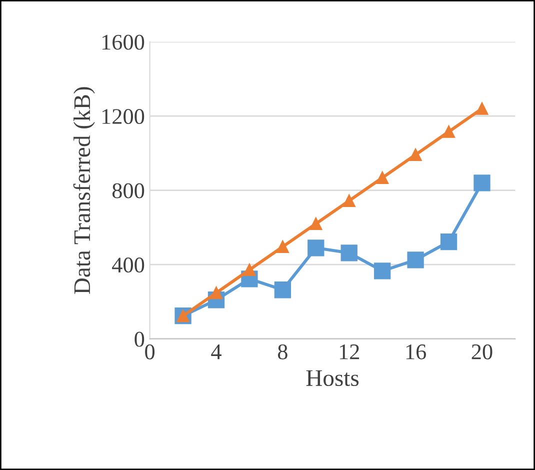 This screenshot has height=470, width=535. I want to click on y-tick-label: 1600, so click(123, 42).